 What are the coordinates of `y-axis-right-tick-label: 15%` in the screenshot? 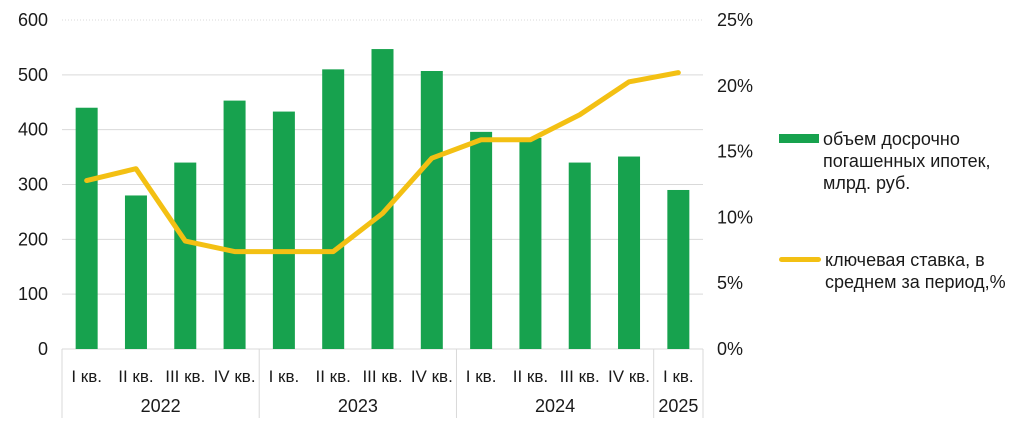 It's located at (735, 152).